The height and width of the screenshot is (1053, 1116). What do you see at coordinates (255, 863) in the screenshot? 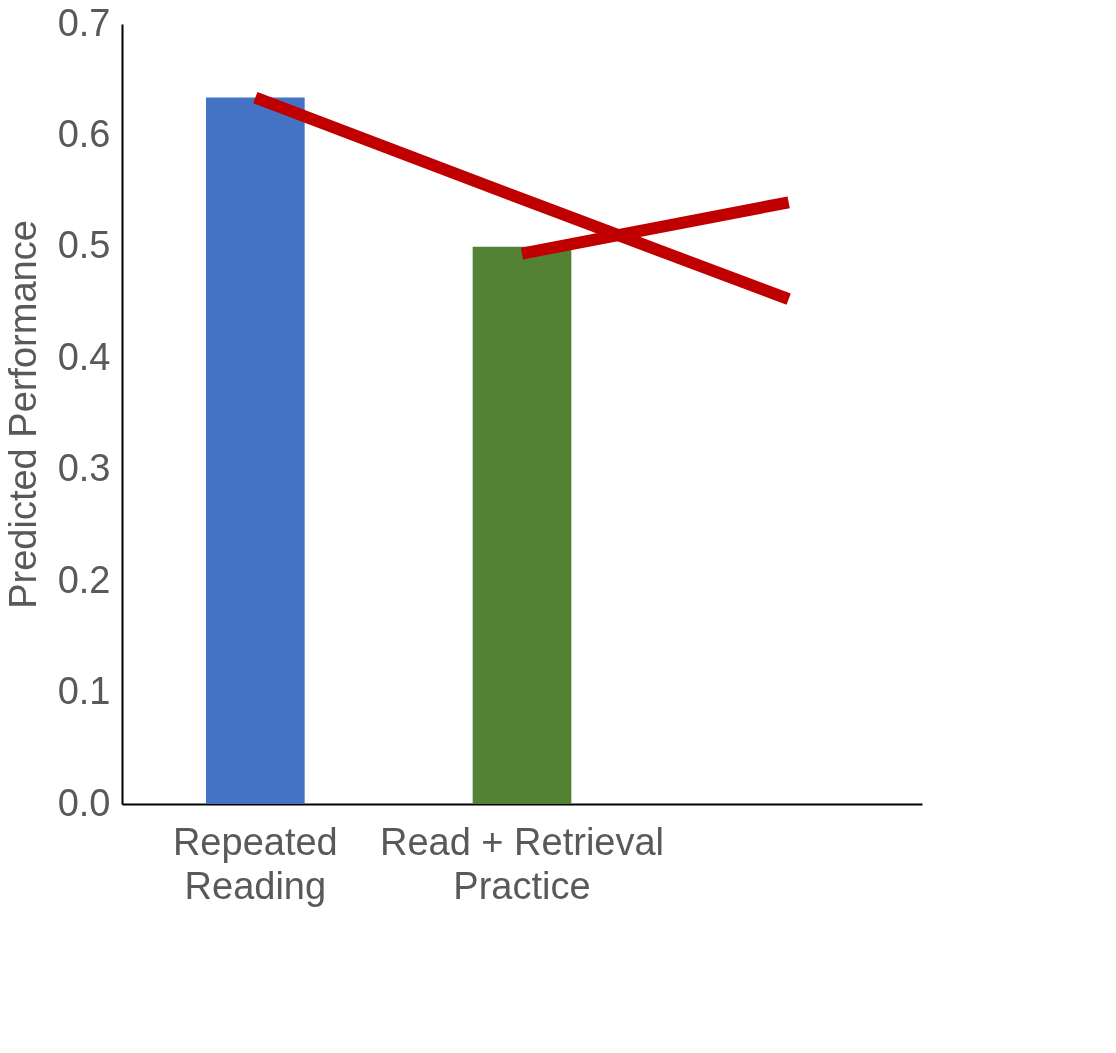
I see `x-tick-label: Repeated Reading` at bounding box center [255, 863].